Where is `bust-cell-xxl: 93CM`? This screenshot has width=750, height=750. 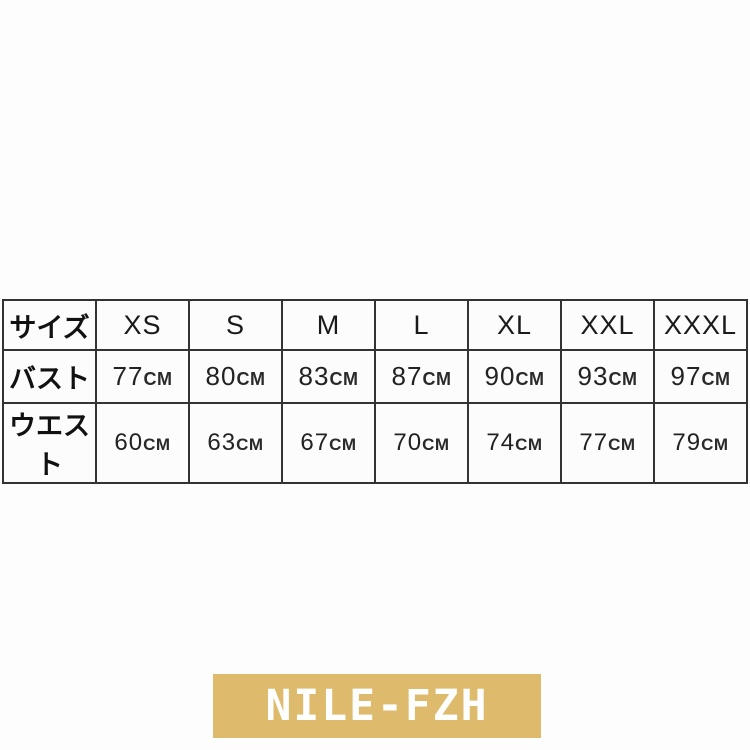 bust-cell-xxl: 93CM is located at coordinates (607, 376).